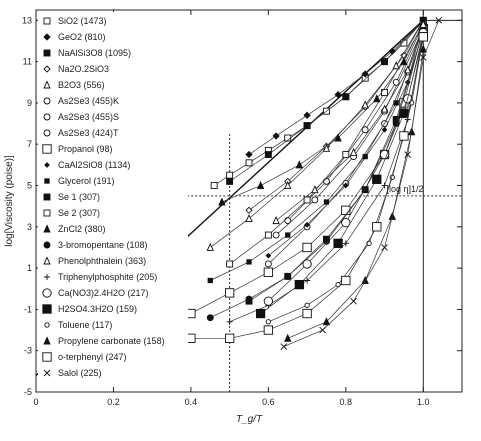 The image size is (481, 441). What do you see at coordinates (86, 181) in the screenshot?
I see `legend-label: Glycerol (191)` at bounding box center [86, 181].